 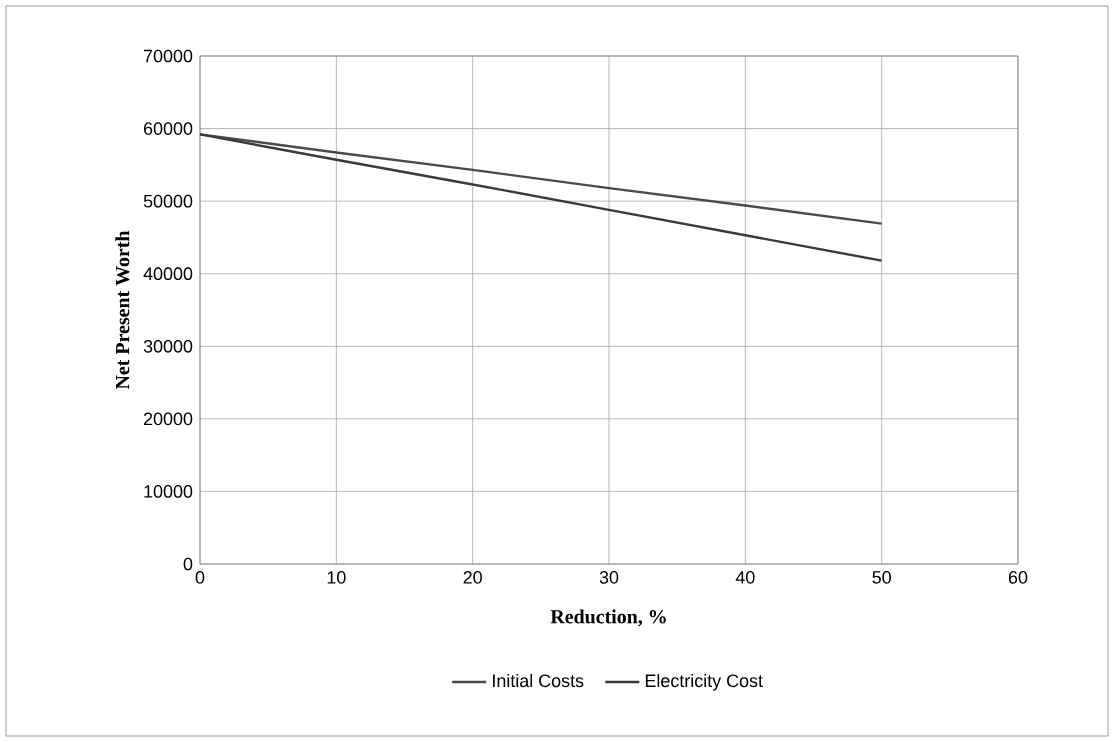 What do you see at coordinates (168, 419) in the screenshot?
I see `y-tick-label: 20000` at bounding box center [168, 419].